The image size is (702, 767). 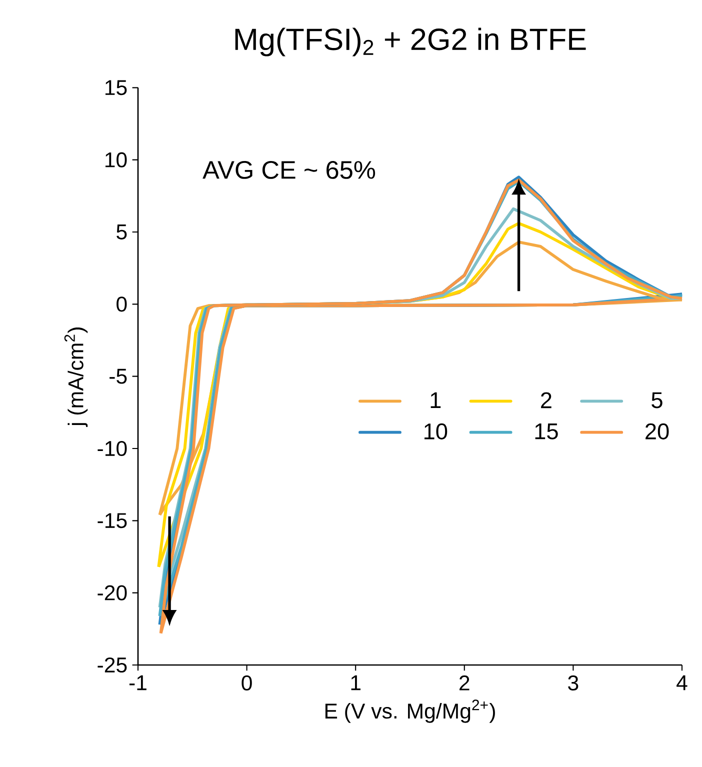 What do you see at coordinates (546, 432) in the screenshot?
I see `legend-label: 15` at bounding box center [546, 432].